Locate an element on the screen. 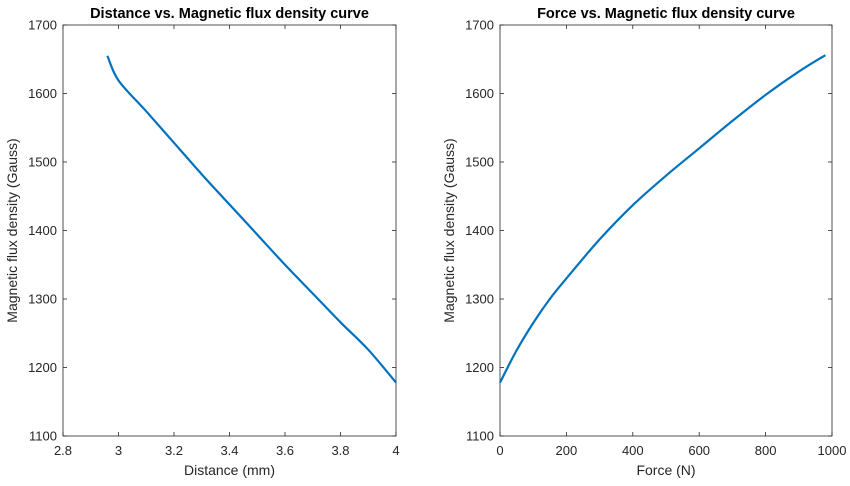 This screenshot has width=850, height=486. x-tick-label: 1000 is located at coordinates (832, 450).